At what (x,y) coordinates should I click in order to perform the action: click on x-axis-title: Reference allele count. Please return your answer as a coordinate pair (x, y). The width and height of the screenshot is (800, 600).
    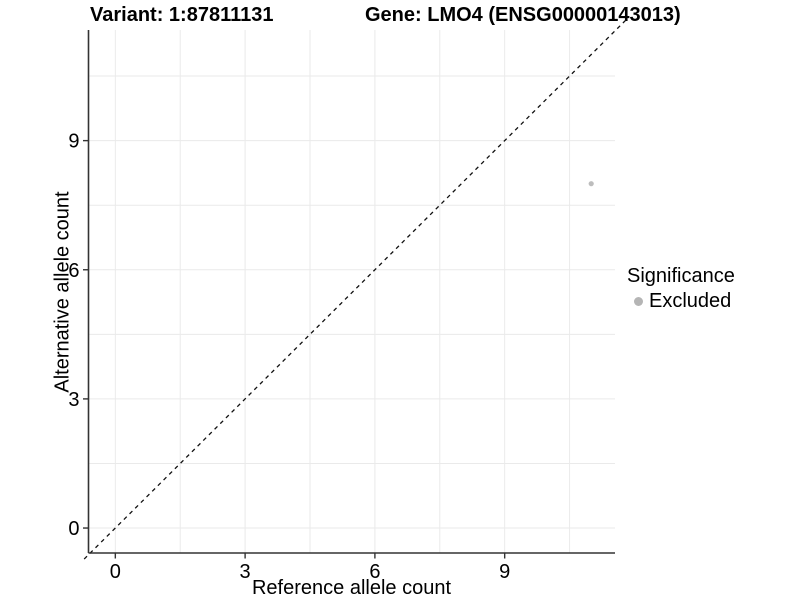
    Looking at the image, I should click on (351, 588).